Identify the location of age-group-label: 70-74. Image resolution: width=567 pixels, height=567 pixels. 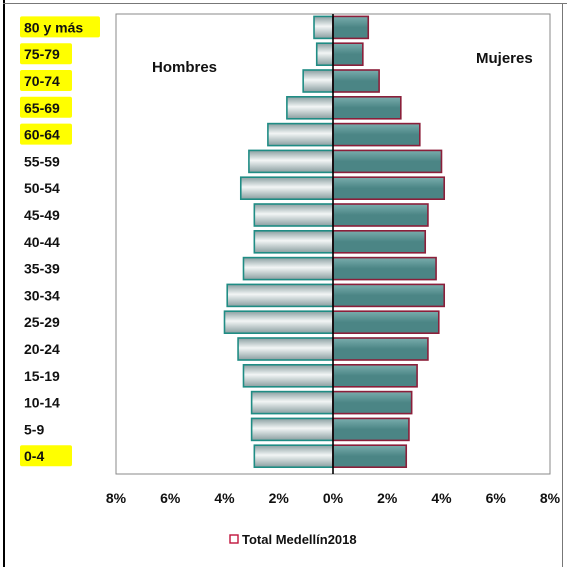
(42, 81).